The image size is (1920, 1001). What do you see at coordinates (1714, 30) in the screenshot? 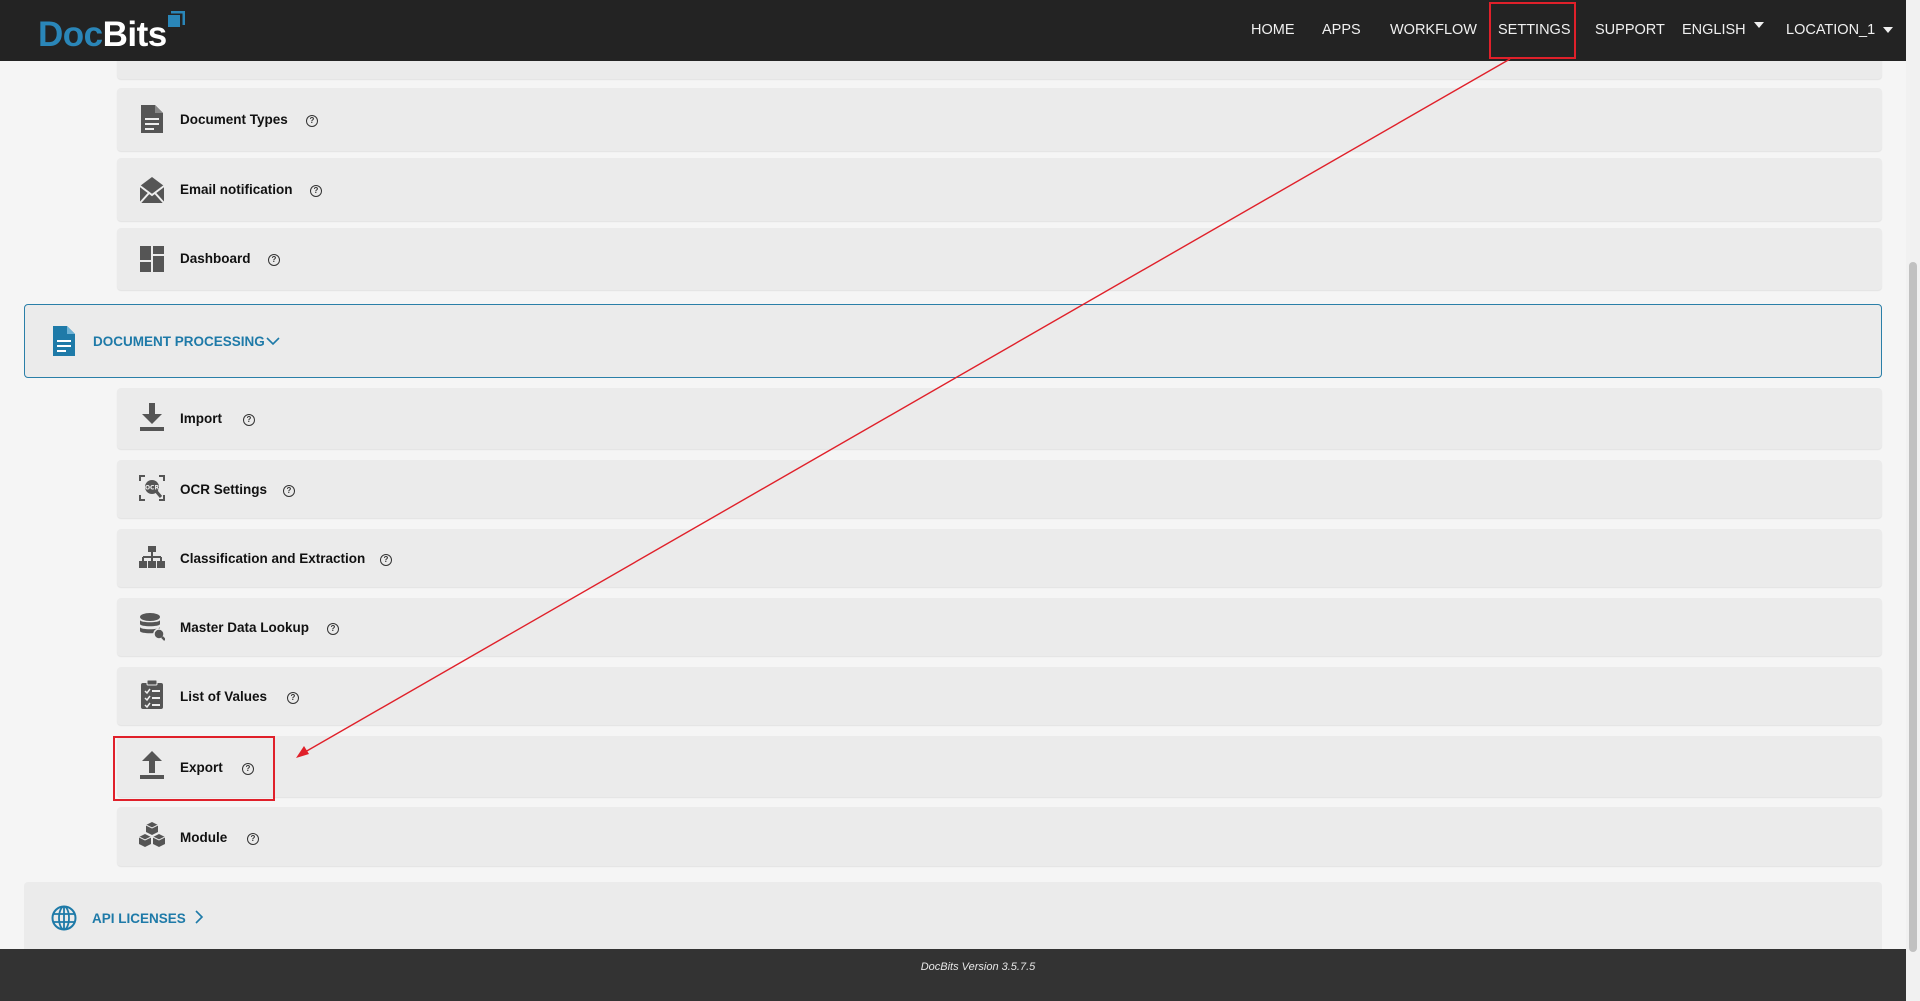
I see `language-label: ENGLISH` at bounding box center [1714, 30].